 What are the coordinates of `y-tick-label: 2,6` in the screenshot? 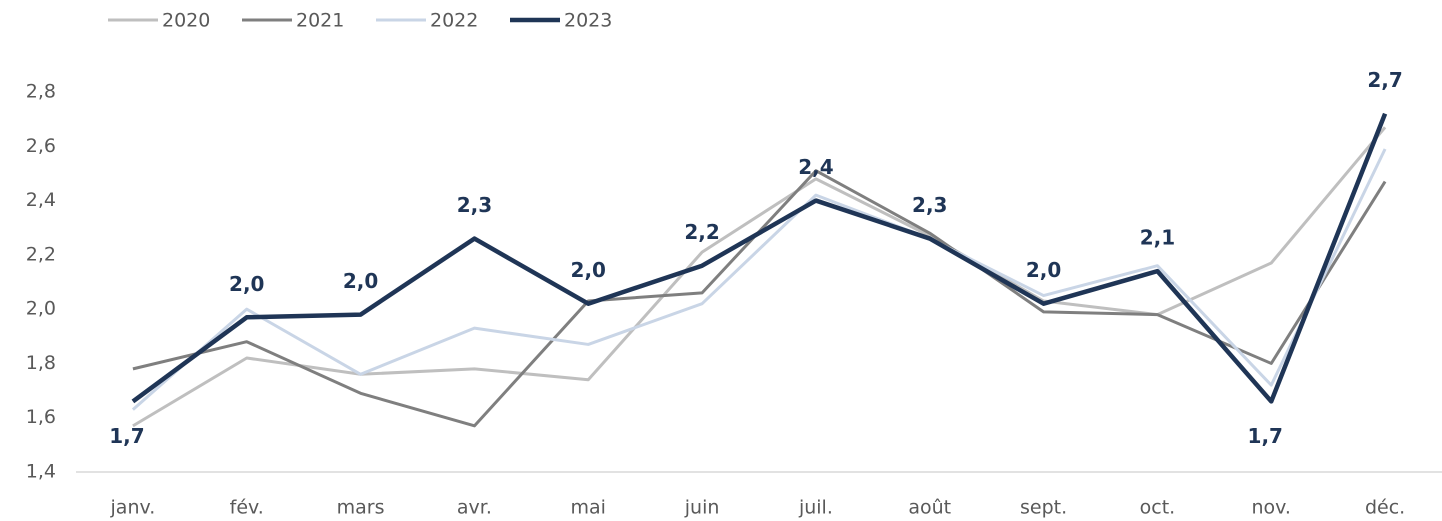 It's located at (41, 146).